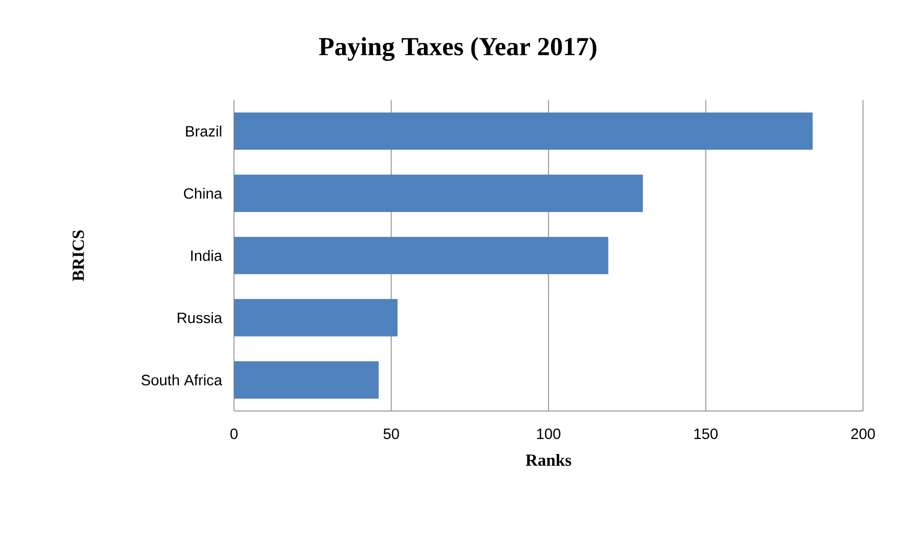 The width and height of the screenshot is (901, 544). Describe the element at coordinates (706, 434) in the screenshot. I see `x-tick-label: 150` at that location.